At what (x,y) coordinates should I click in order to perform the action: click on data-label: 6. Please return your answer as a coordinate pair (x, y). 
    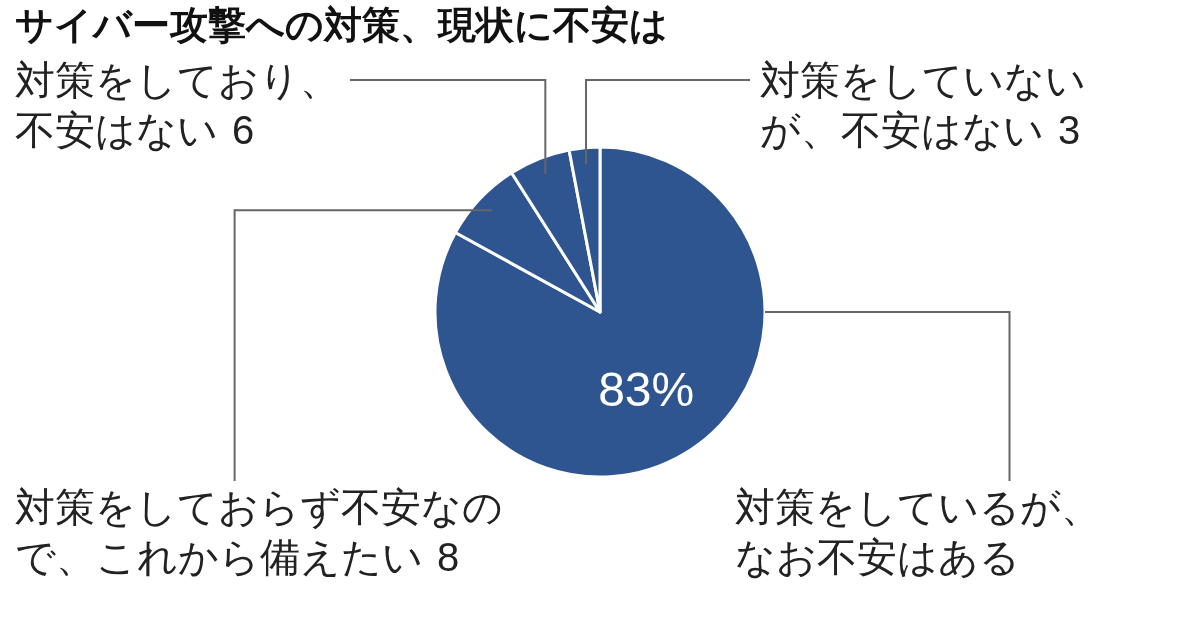
    Looking at the image, I should click on (243, 130).